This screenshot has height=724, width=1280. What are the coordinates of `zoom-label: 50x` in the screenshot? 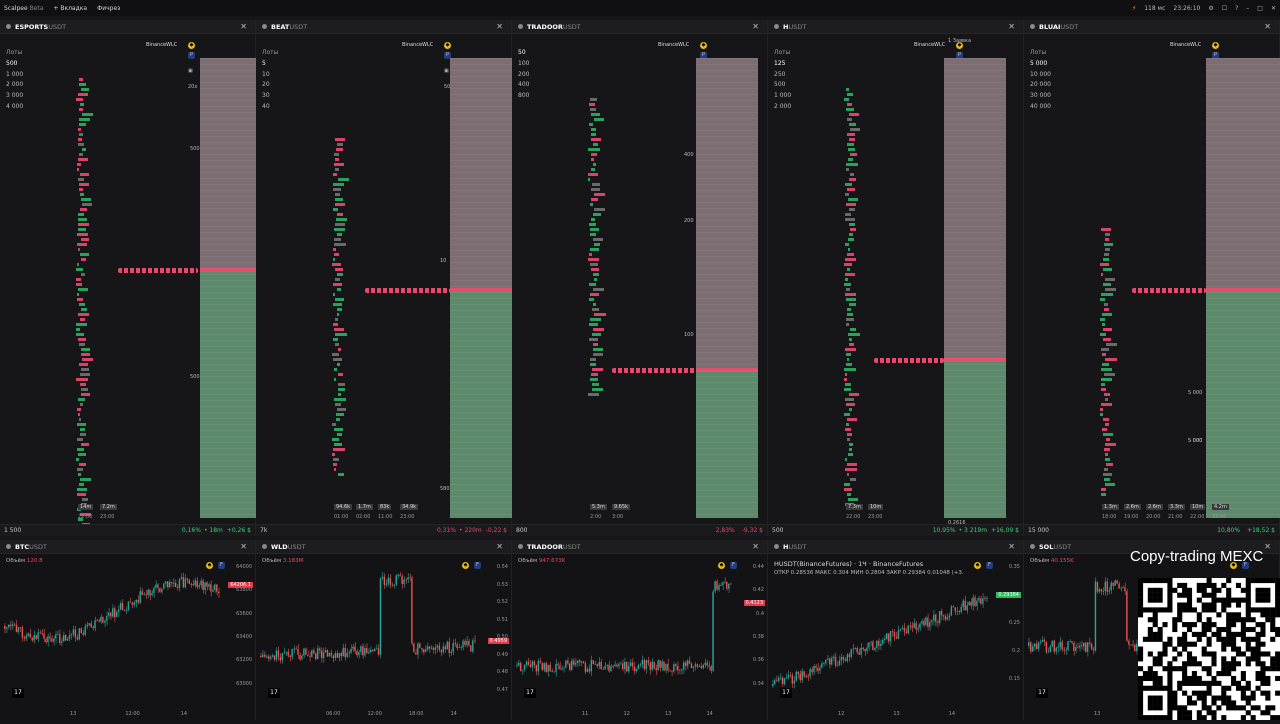 It's located at (449, 87).